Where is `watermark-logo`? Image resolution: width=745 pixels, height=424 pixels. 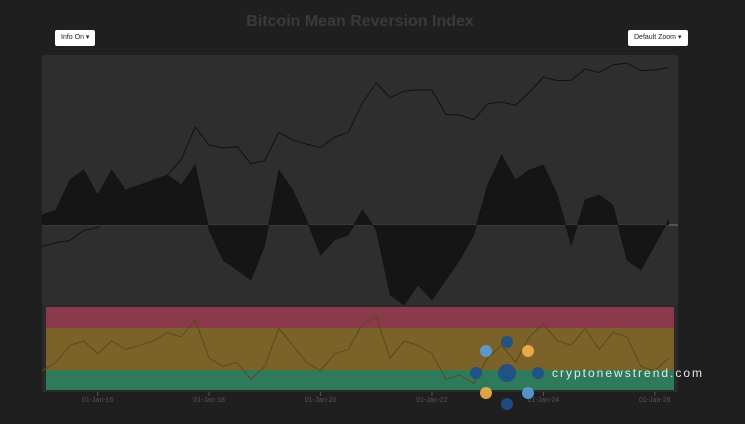 watermark-logo is located at coordinates (507, 373).